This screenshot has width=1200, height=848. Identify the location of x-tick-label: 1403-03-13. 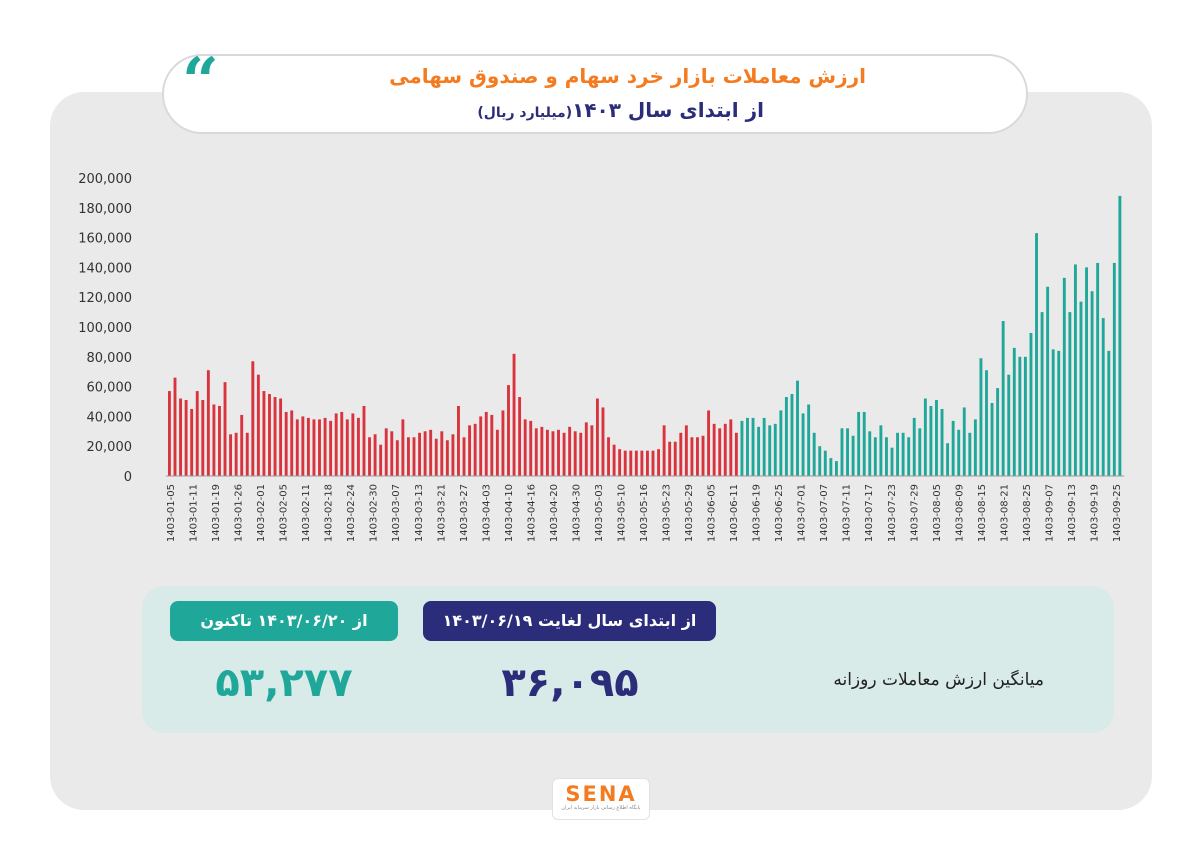
(419, 513).